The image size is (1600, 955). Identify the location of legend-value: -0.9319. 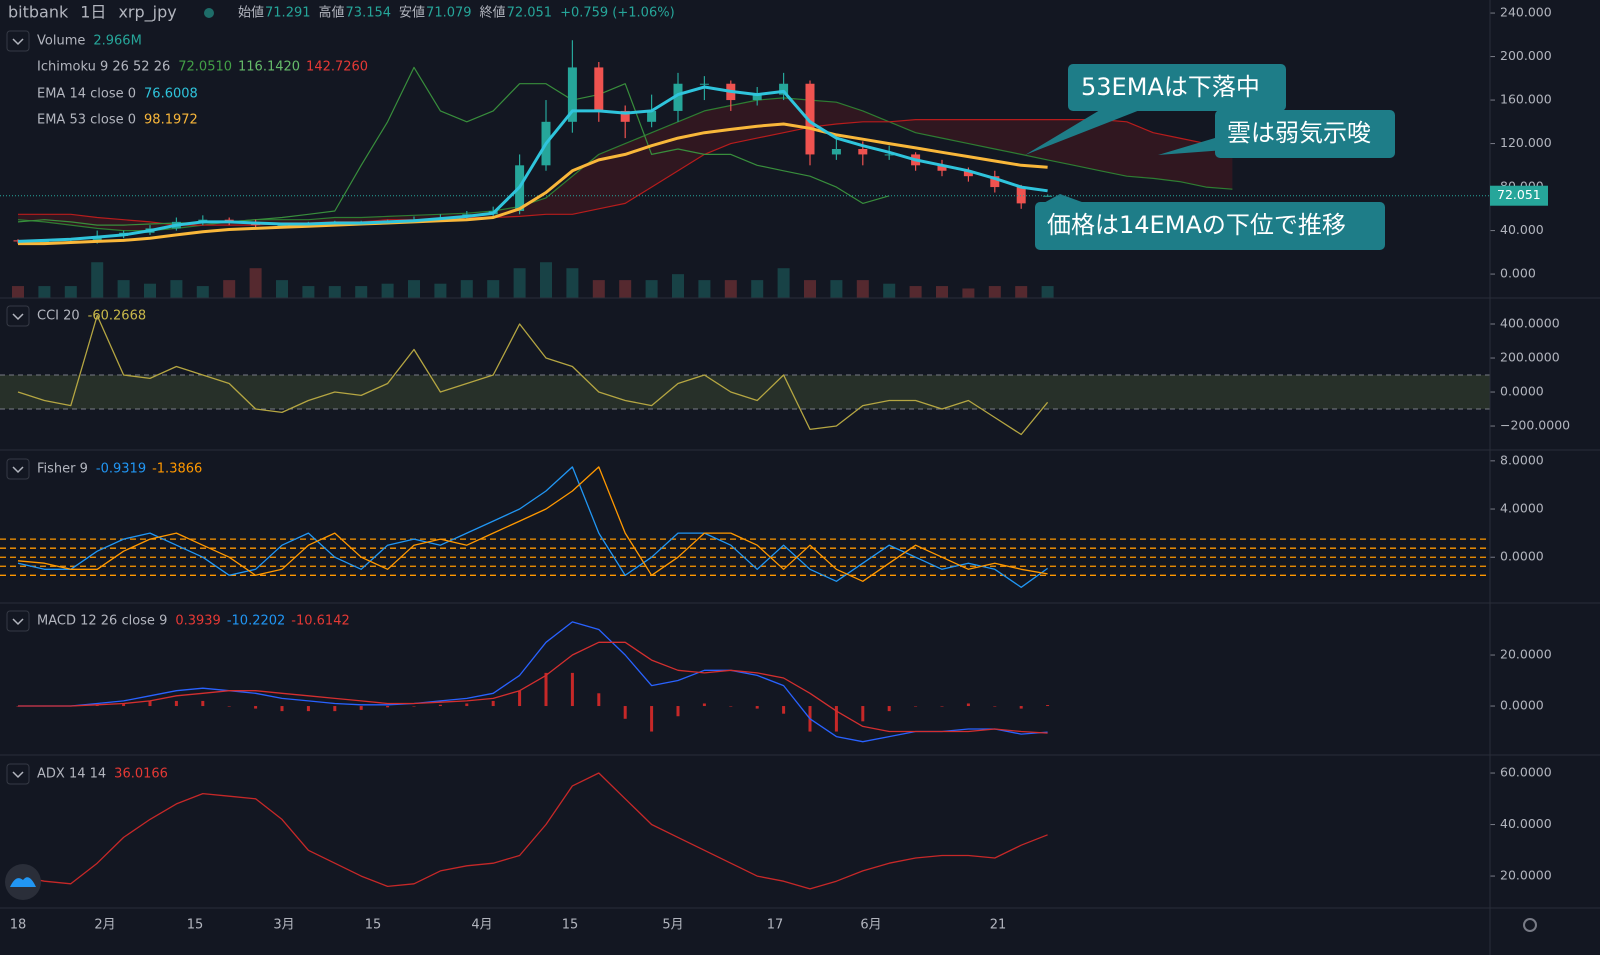
(121, 469).